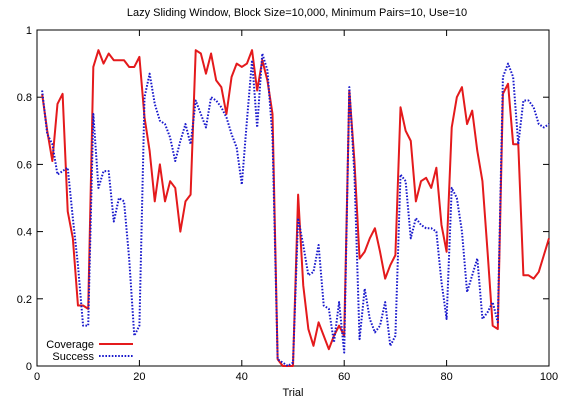 This screenshot has width=562, height=400. Describe the element at coordinates (139, 377) in the screenshot. I see `x-tick-label: 20` at that location.